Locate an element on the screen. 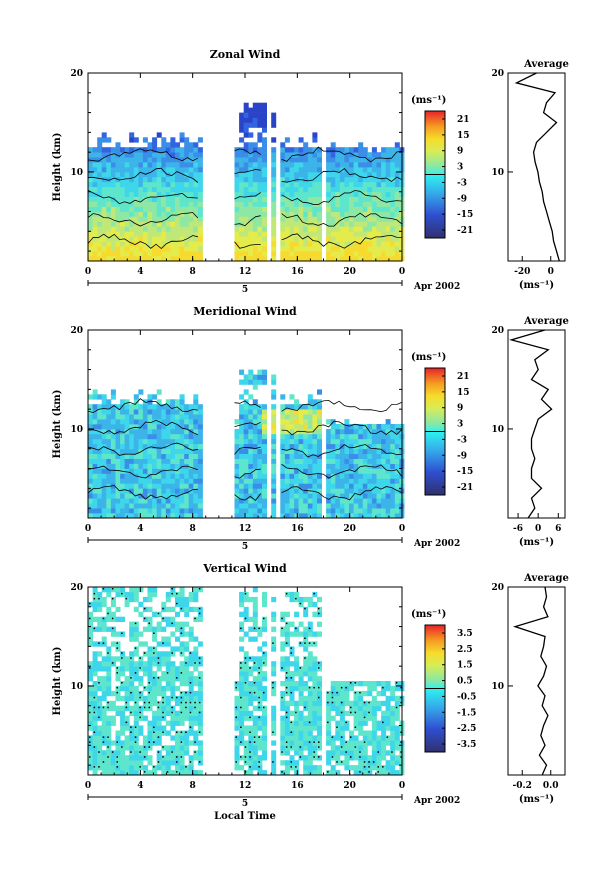 The height and width of the screenshot is (873, 616). profile-title: Average is located at coordinates (546, 321).